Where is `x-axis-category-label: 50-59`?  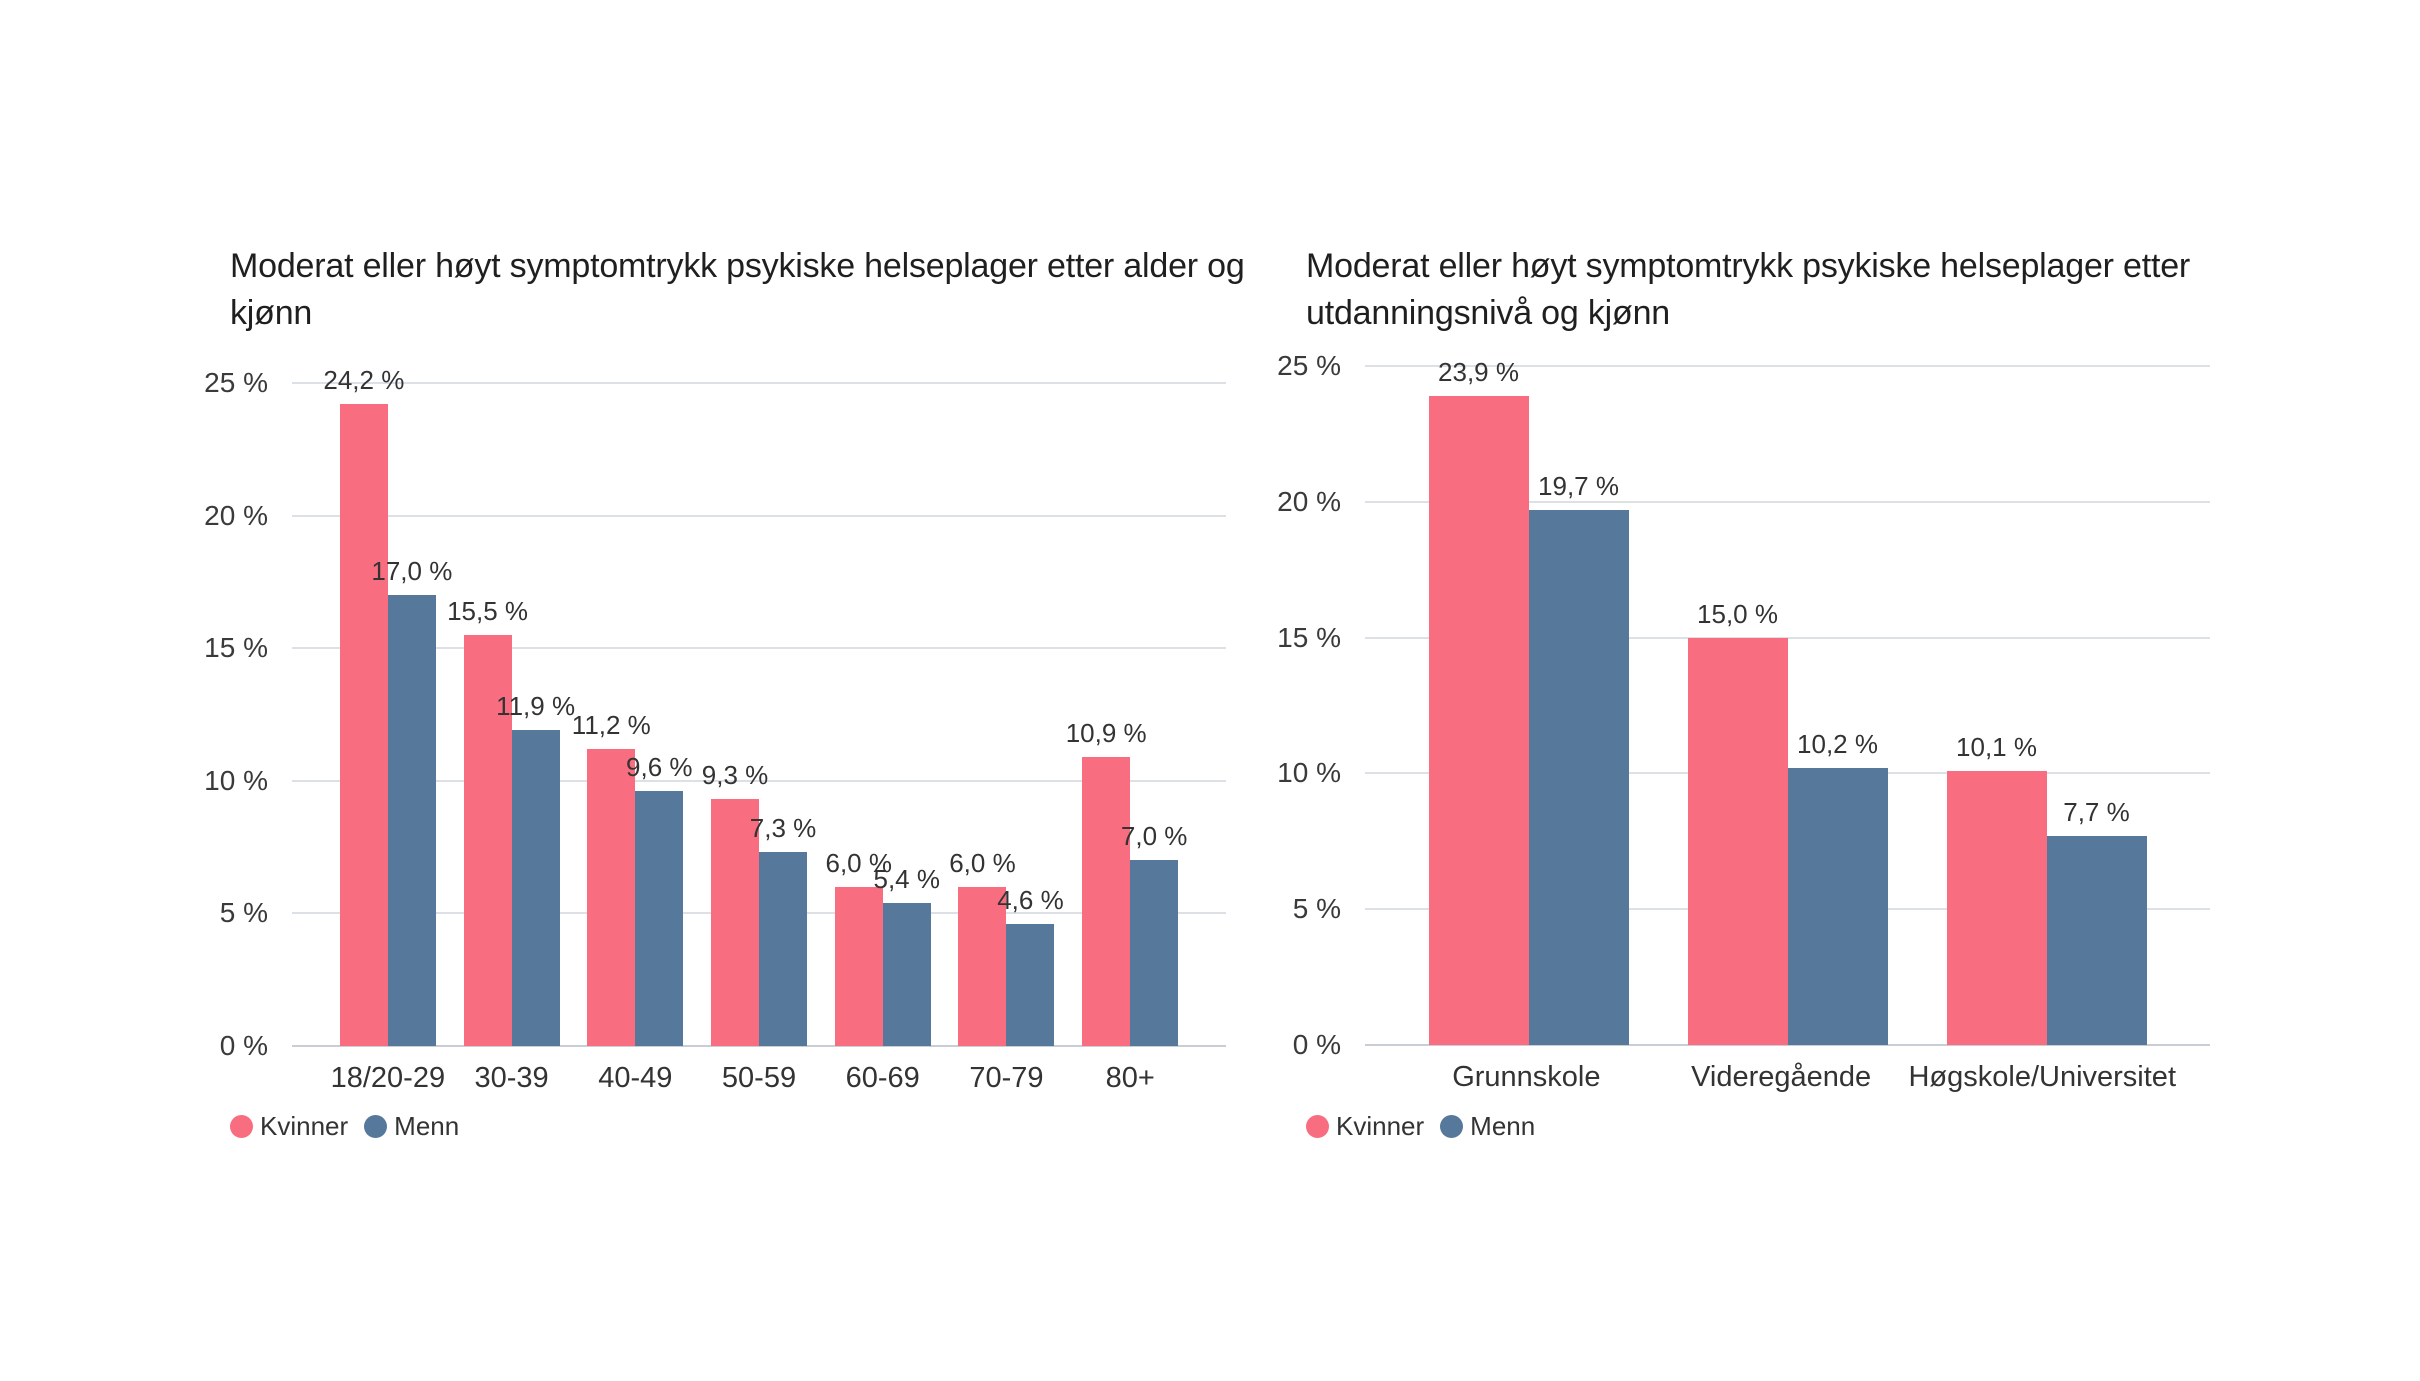
x-axis-category-label: 50-59 is located at coordinates (759, 1078).